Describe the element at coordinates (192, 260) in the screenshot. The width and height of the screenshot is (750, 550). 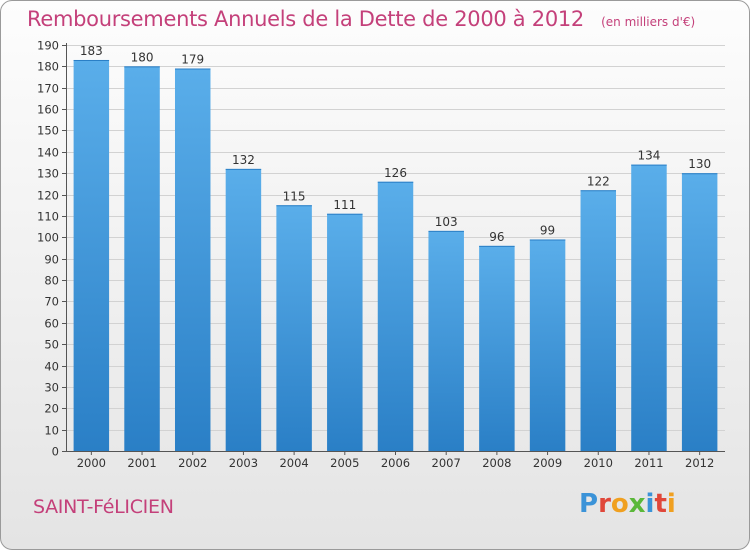
I see `bar-2002` at that location.